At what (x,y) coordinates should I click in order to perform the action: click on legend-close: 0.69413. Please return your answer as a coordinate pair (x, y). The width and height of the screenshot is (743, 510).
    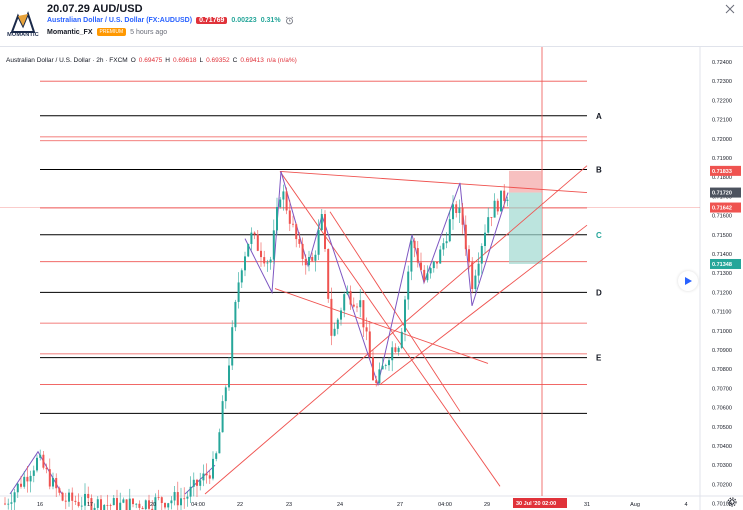
    Looking at the image, I should click on (252, 60).